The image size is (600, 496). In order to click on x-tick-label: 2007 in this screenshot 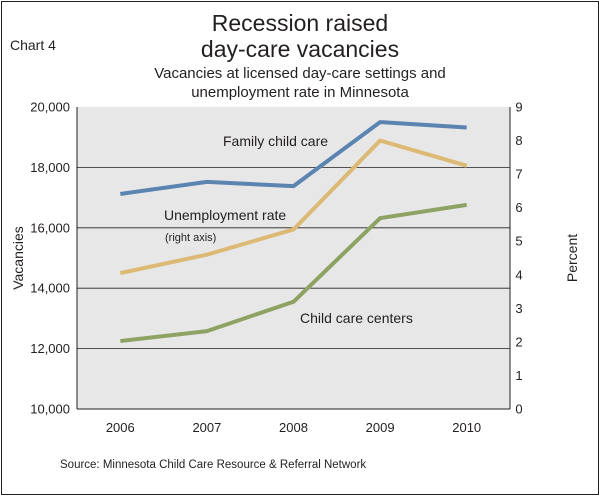, I will do `click(206, 427)`.